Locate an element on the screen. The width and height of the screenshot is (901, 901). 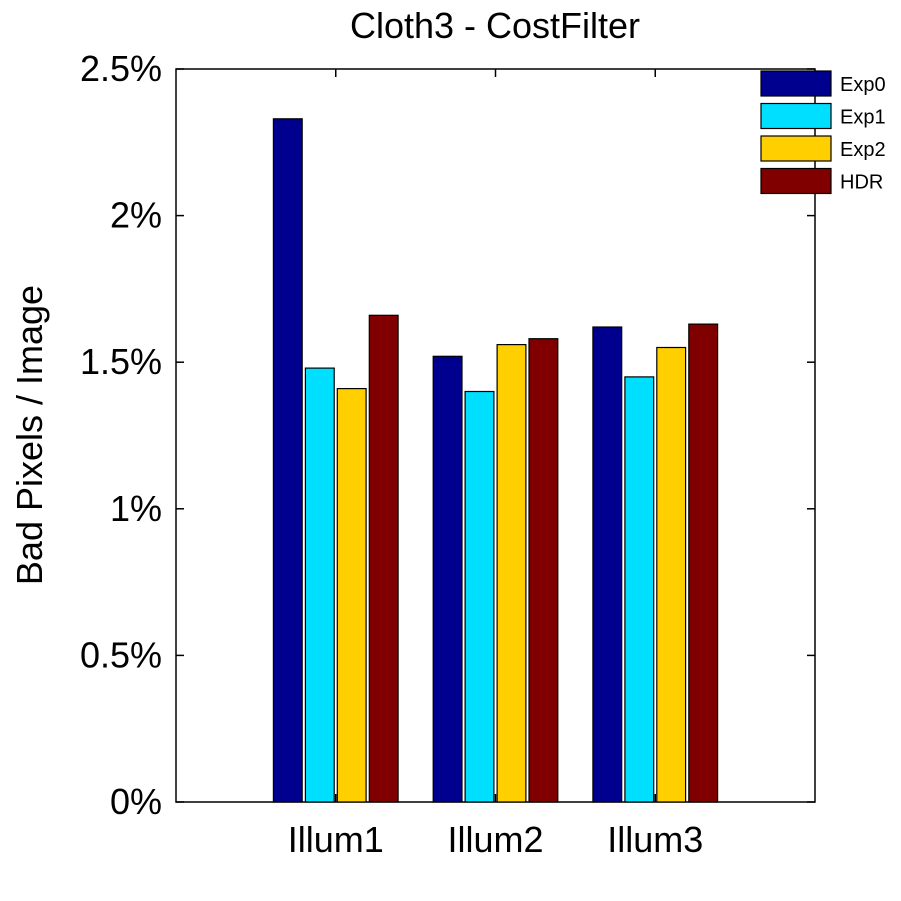
y-tick-label: 0.5% is located at coordinates (121, 654).